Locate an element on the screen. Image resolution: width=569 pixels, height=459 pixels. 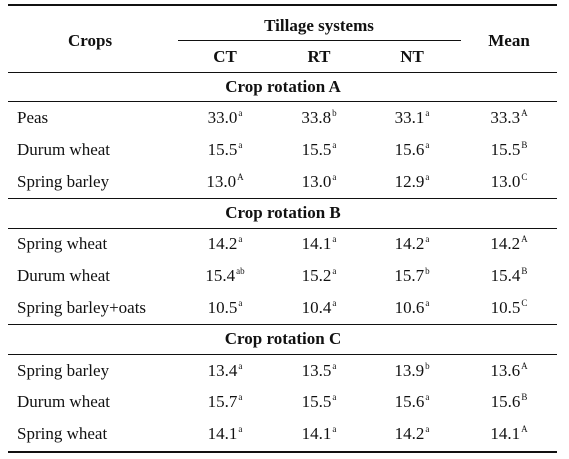
nt-value: 15.7b is located at coordinates (412, 275).